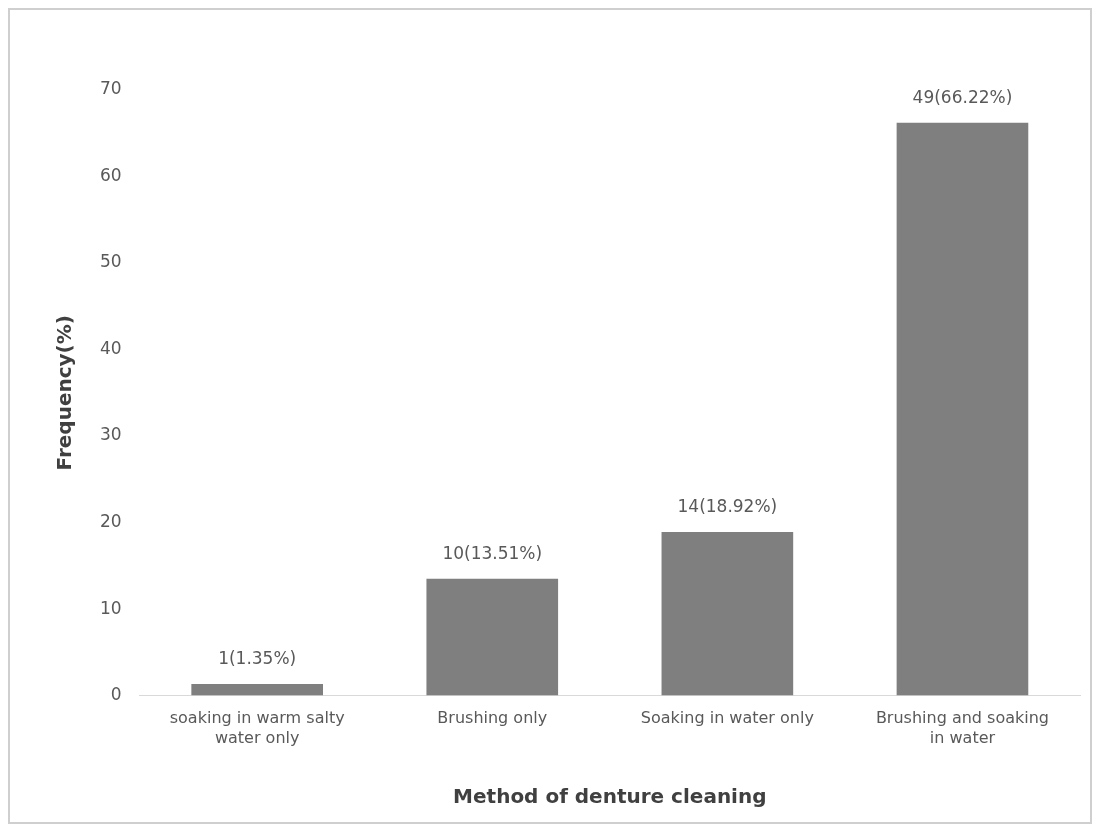 The height and width of the screenshot is (834, 1102). What do you see at coordinates (610, 796) in the screenshot?
I see `x-axis-title: Method of denture cleaning` at bounding box center [610, 796].